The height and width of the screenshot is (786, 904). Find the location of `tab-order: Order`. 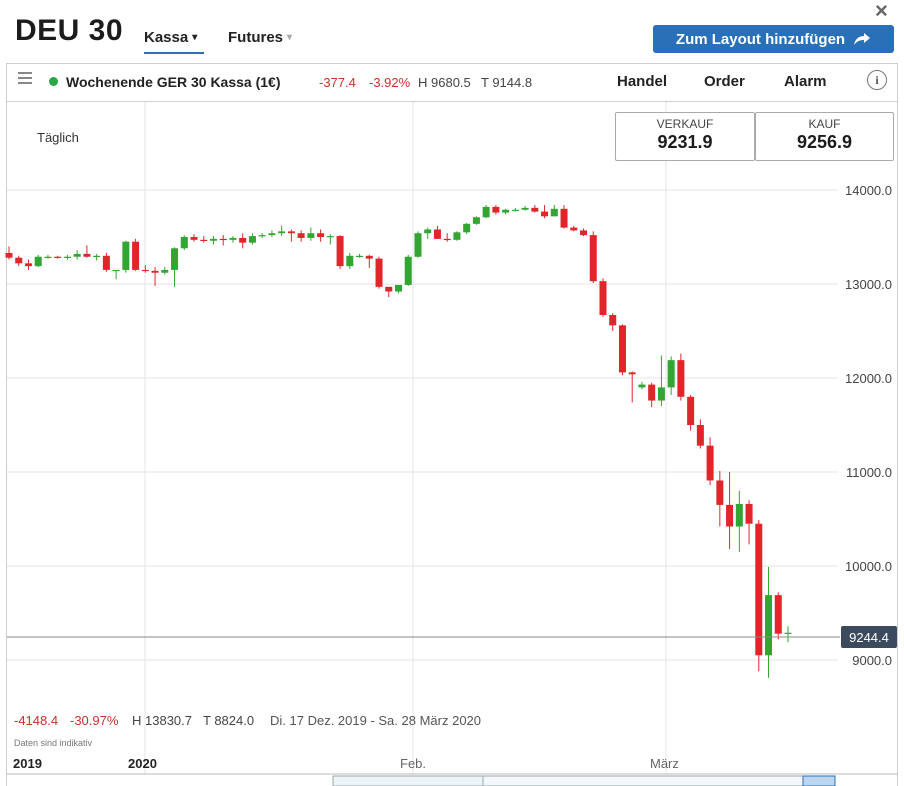

tab-order: Order is located at coordinates (724, 81).